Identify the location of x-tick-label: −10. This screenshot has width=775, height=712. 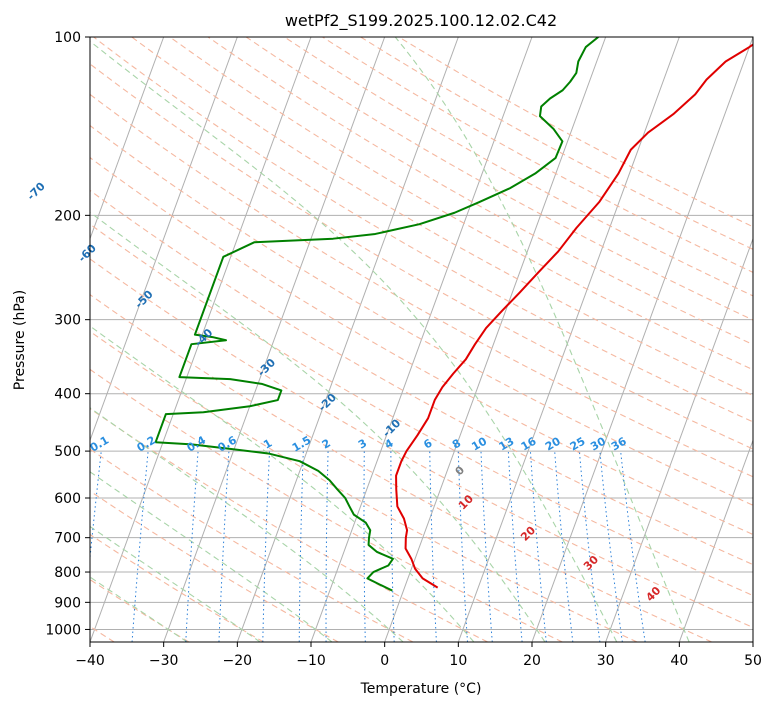
(311, 661).